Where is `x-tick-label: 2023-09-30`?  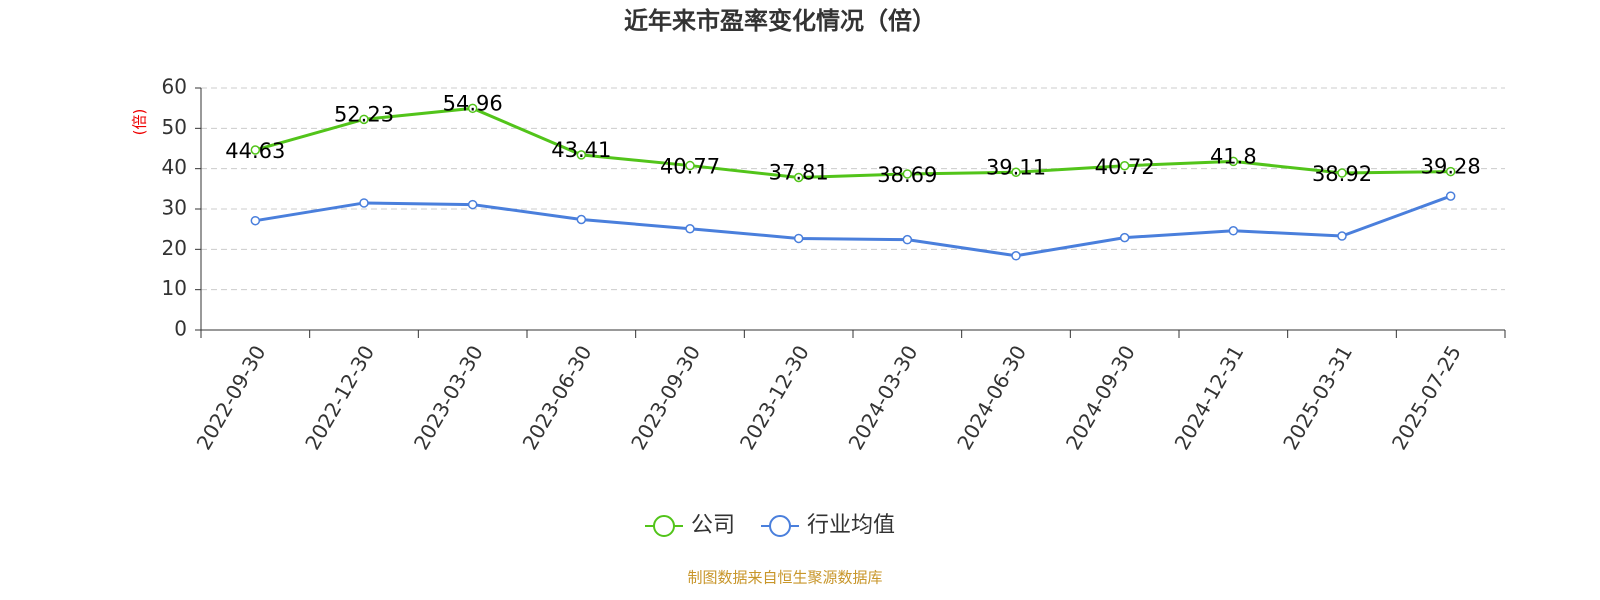
x-tick-label: 2023-09-30 is located at coordinates (665, 397).